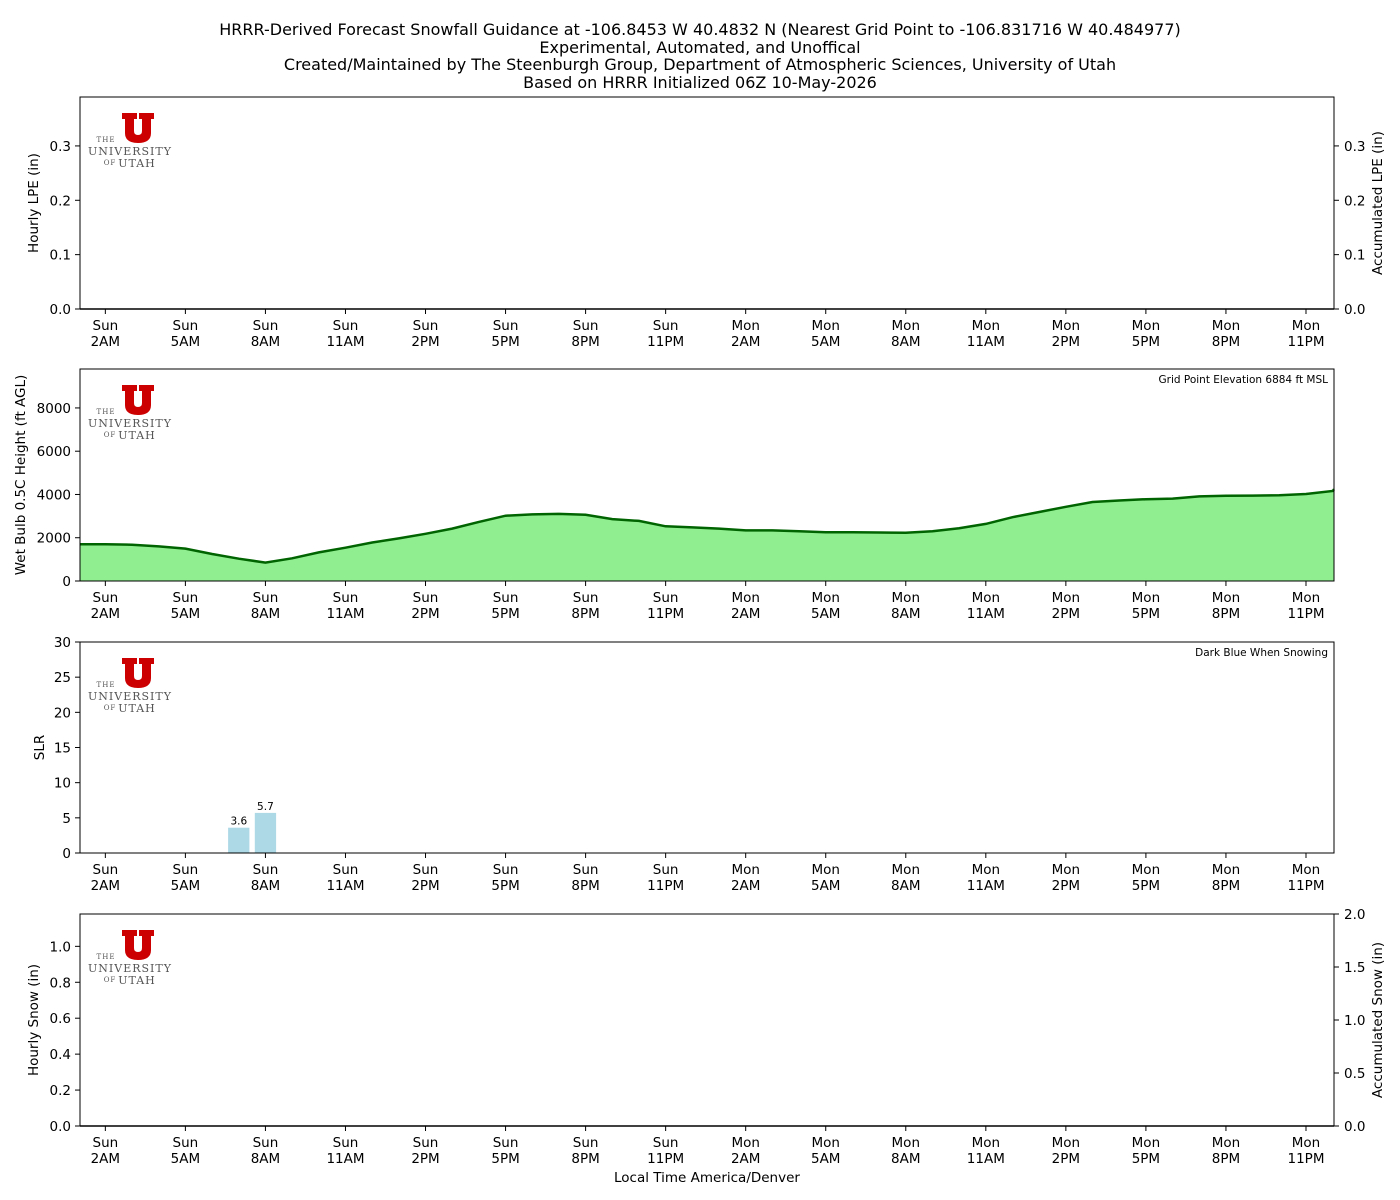 The image size is (1400, 1200). What do you see at coordinates (62, 784) in the screenshot?
I see `y-tick-label: 10` at bounding box center [62, 784].